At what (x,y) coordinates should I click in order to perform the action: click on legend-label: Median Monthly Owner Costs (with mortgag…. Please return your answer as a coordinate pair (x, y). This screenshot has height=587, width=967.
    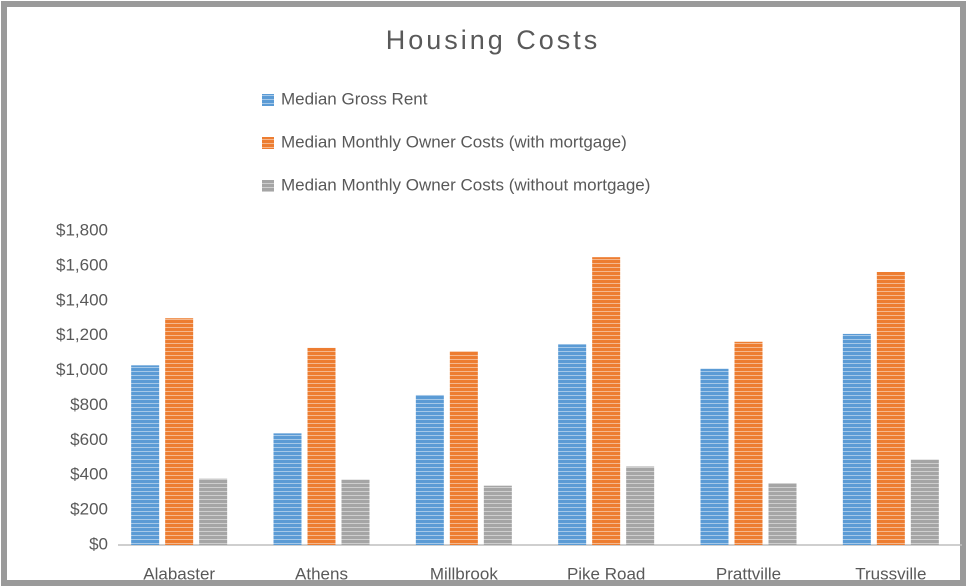
    Looking at the image, I should click on (454, 141).